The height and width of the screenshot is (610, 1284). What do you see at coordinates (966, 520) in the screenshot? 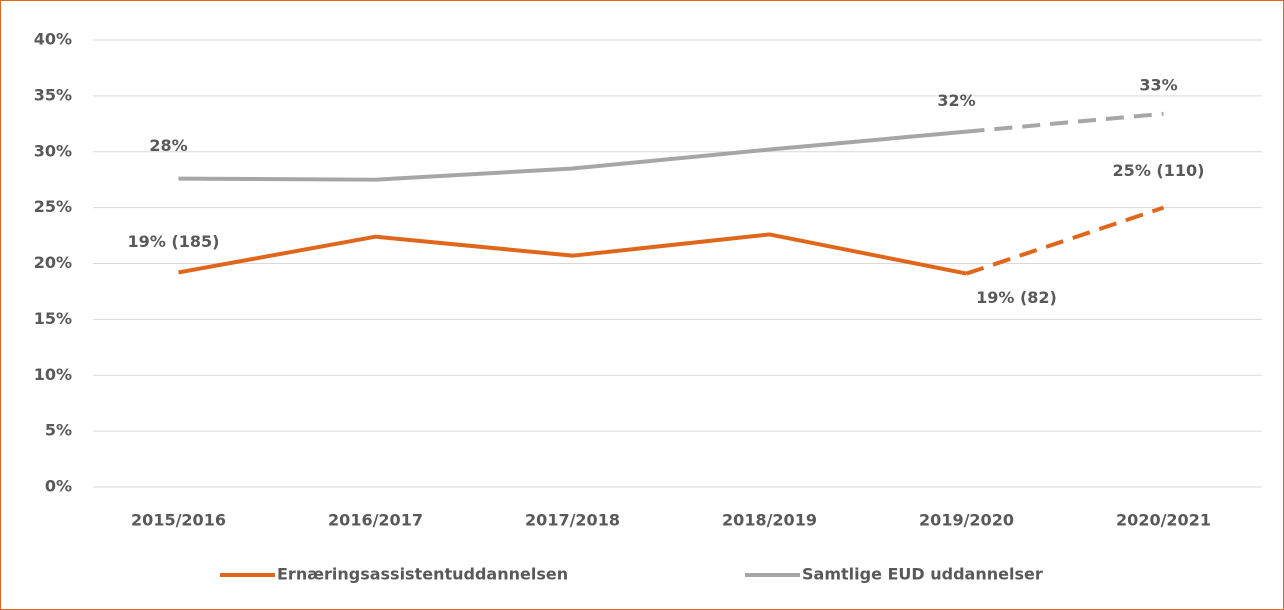
I see `x-tick-label: 2019/2020` at bounding box center [966, 520].